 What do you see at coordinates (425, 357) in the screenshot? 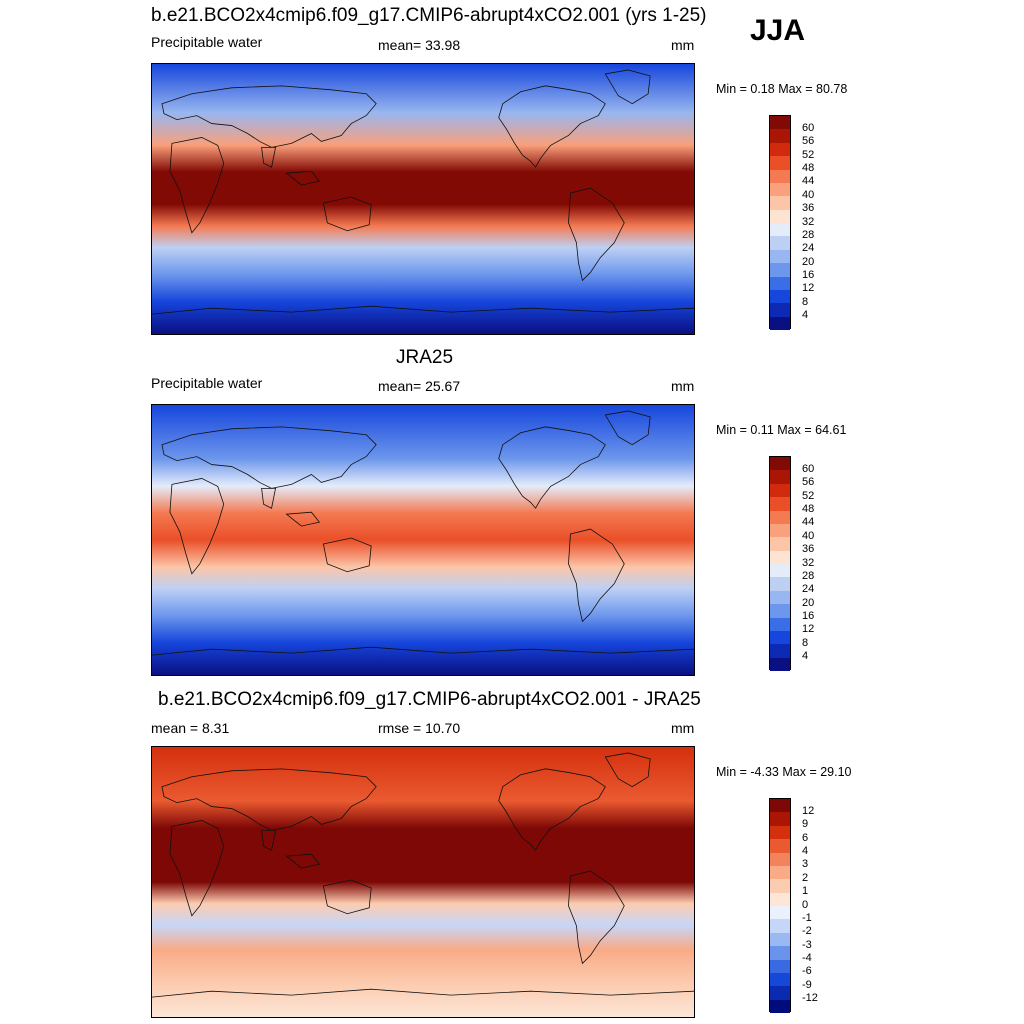
I see `panel2-title: JRA25` at bounding box center [425, 357].